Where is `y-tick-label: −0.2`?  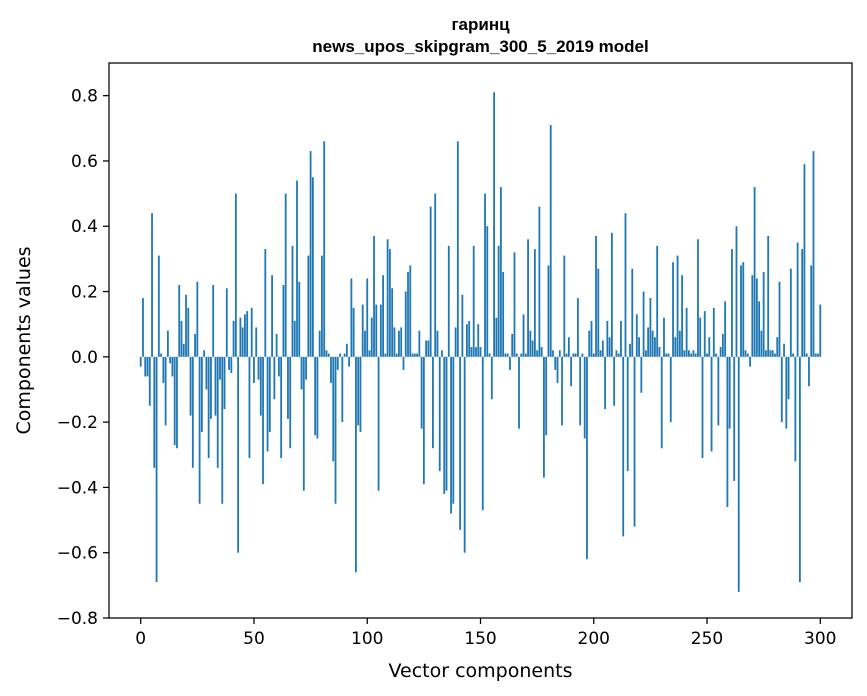 y-tick-label: −0.2 is located at coordinates (77, 423).